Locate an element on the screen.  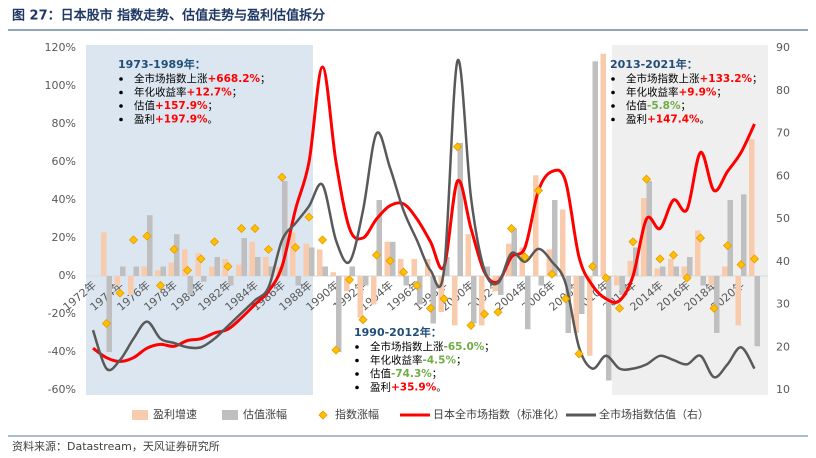
annotation-value: +668.2% is located at coordinates (234, 79).